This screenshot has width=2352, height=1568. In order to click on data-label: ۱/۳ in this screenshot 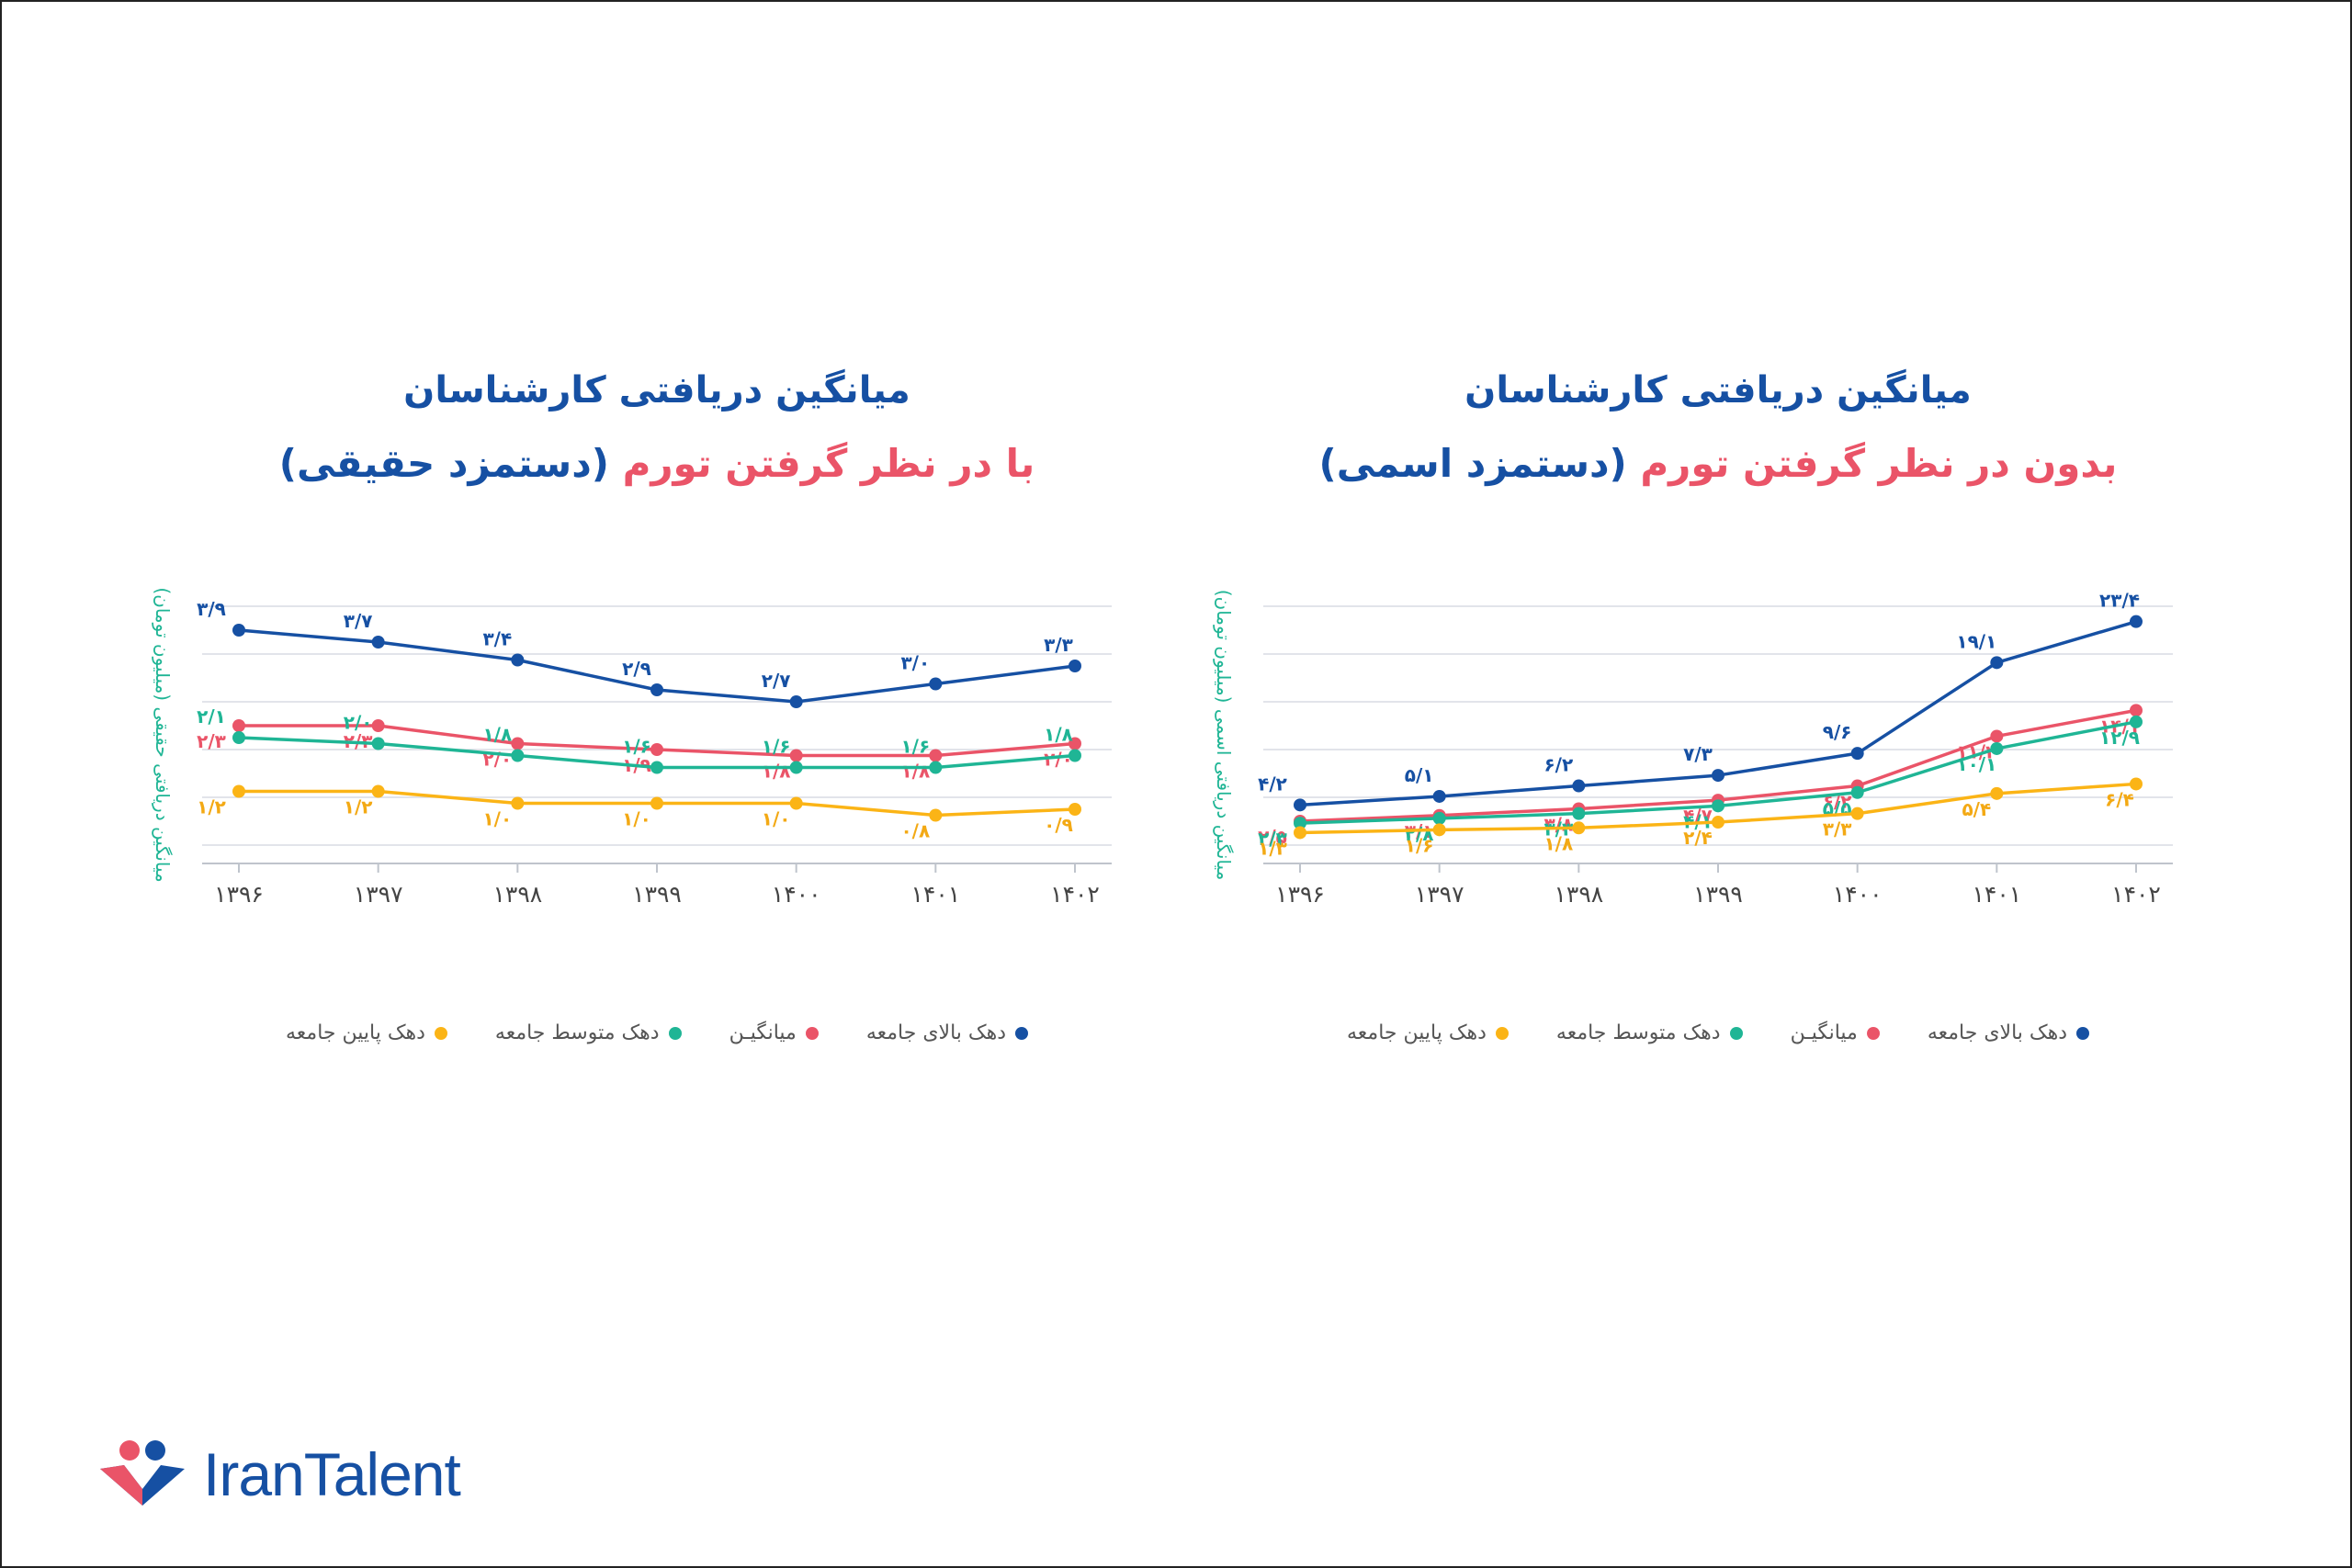, I will do `click(1273, 848)`.